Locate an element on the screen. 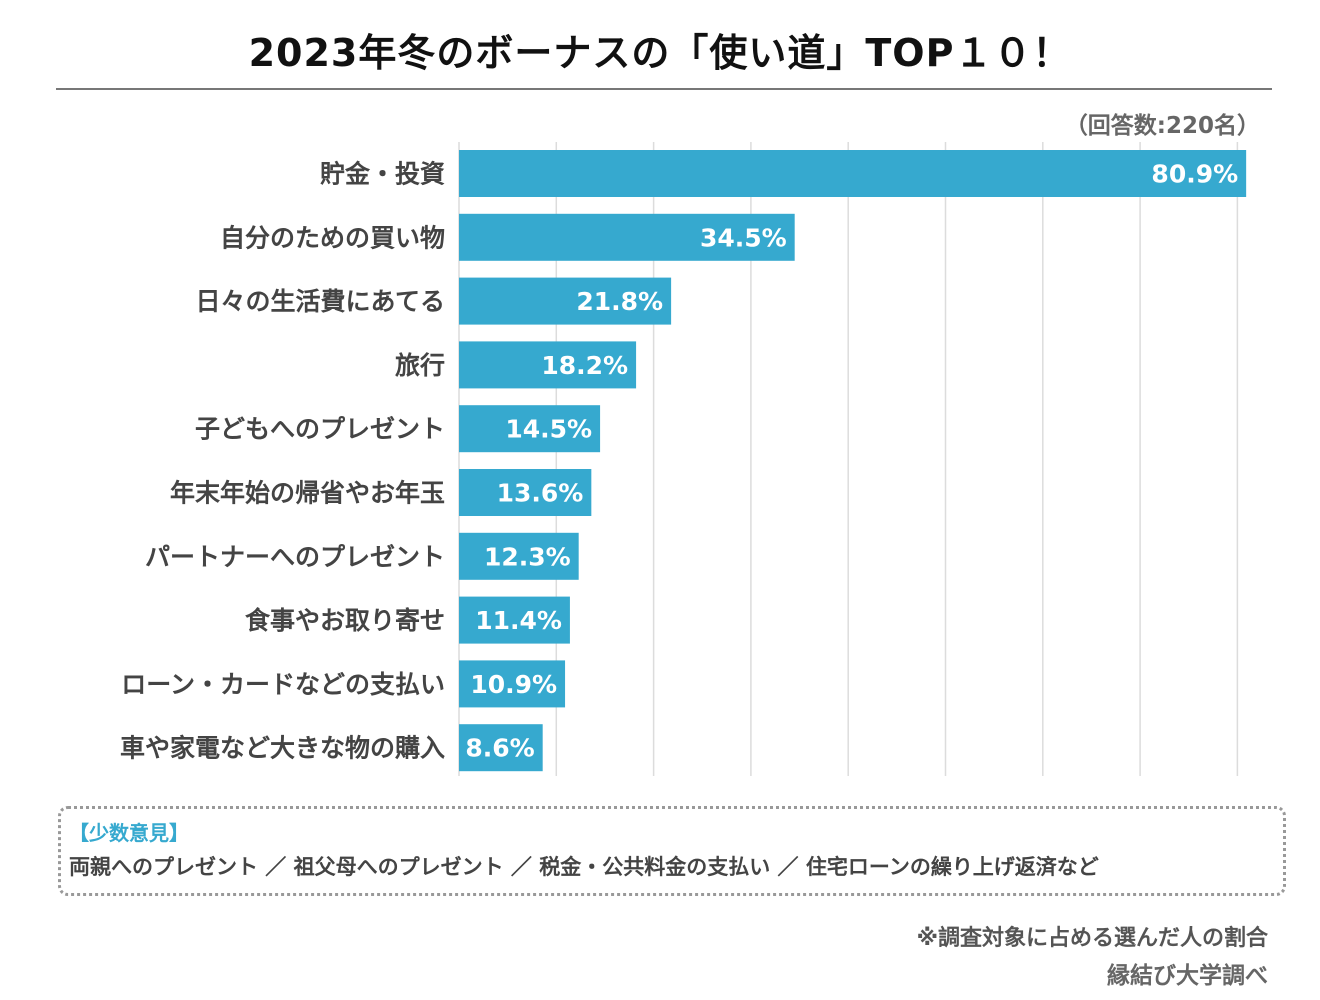  category-label: ローン・カードなどの支払い is located at coordinates (283, 684).